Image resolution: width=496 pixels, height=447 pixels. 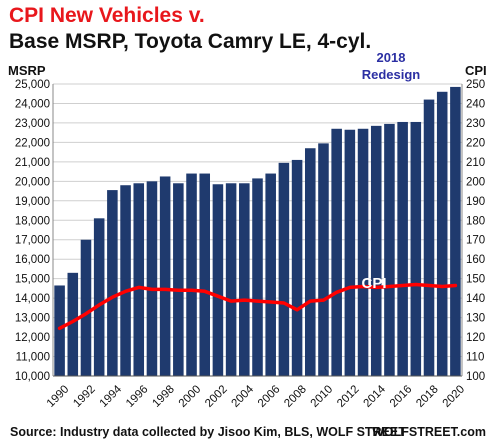 I want to click on cpi-line, so click(x=257, y=306).